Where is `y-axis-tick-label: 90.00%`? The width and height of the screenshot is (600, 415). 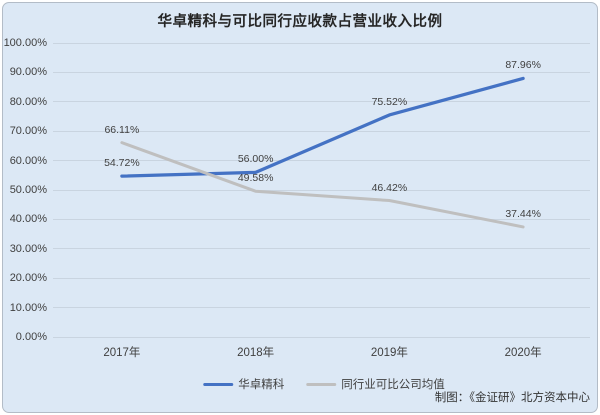 y-axis-tick-label: 90.00% is located at coordinates (28, 72).